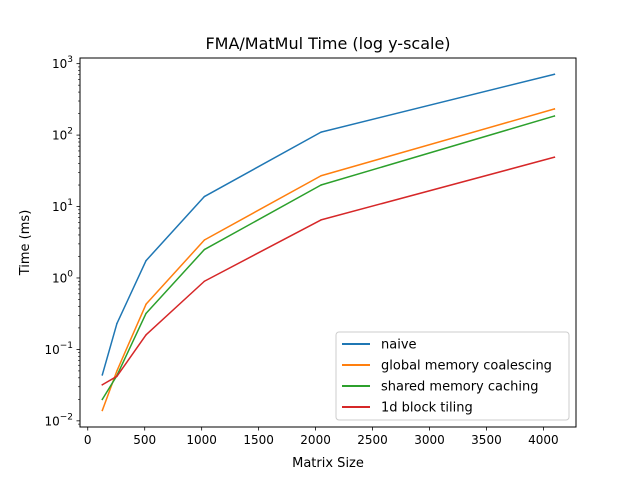  What do you see at coordinates (328, 463) in the screenshot?
I see `x-axis-label: Matrix Size` at bounding box center [328, 463].